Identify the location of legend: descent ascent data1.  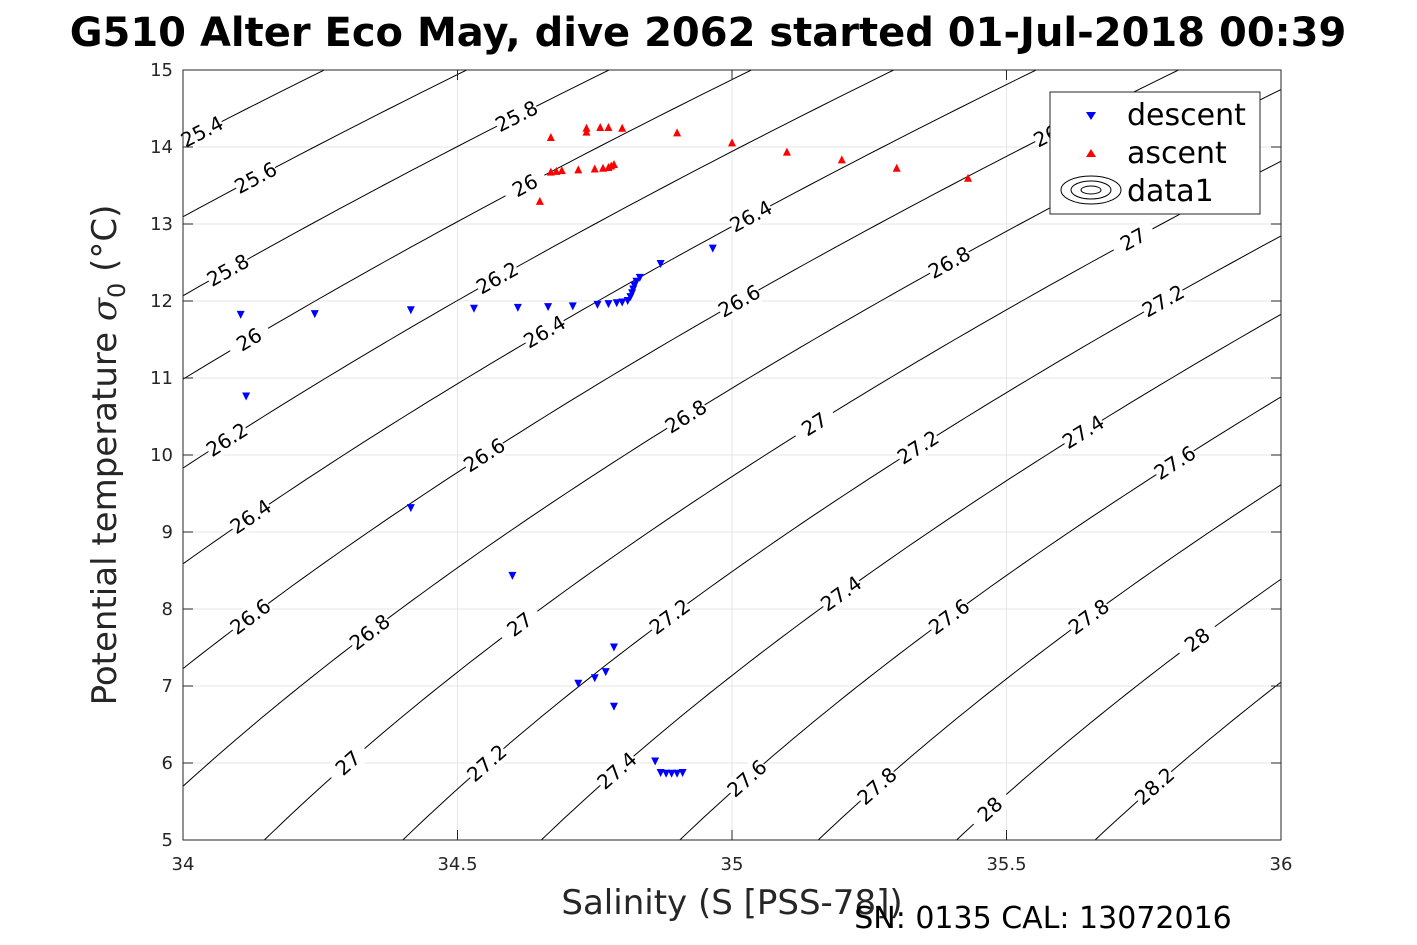
(1155, 153).